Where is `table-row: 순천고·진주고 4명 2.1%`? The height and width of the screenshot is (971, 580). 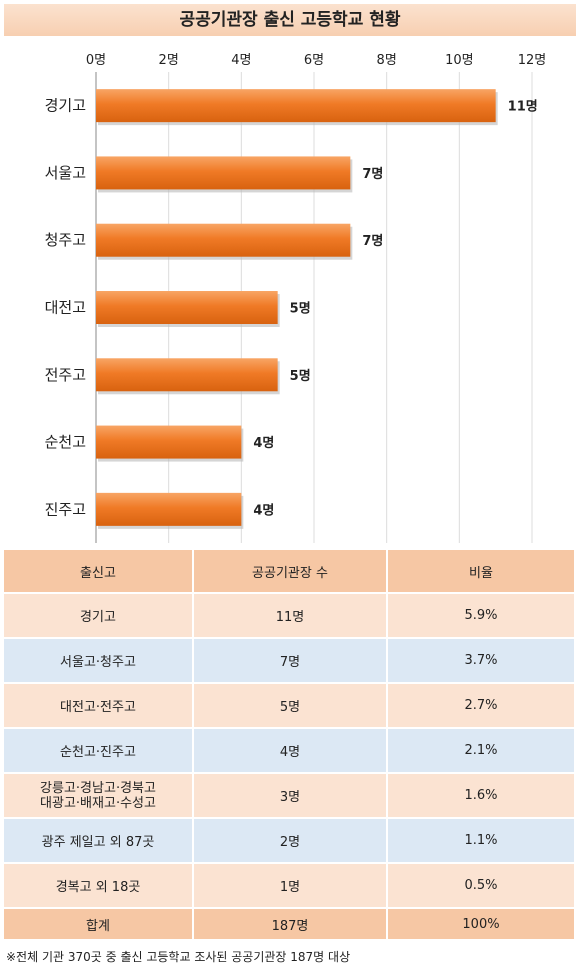
table-row: 순천고·진주고 4명 2.1% is located at coordinates (290, 751).